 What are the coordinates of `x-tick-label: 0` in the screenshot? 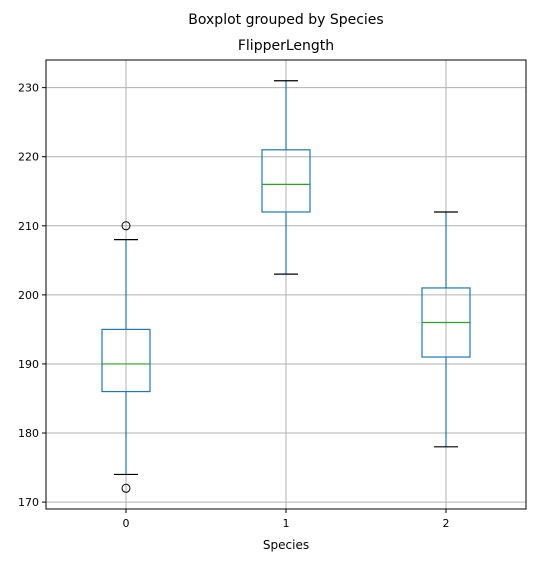 It's located at (126, 523).